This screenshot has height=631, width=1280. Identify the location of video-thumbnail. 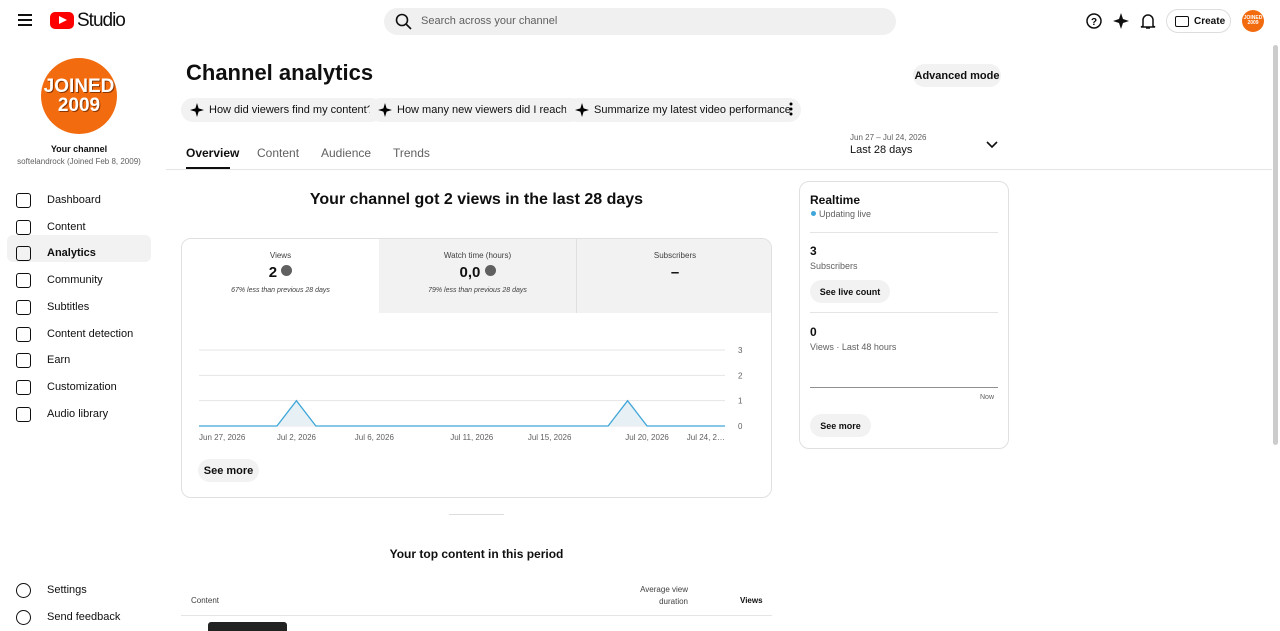
(247, 626).